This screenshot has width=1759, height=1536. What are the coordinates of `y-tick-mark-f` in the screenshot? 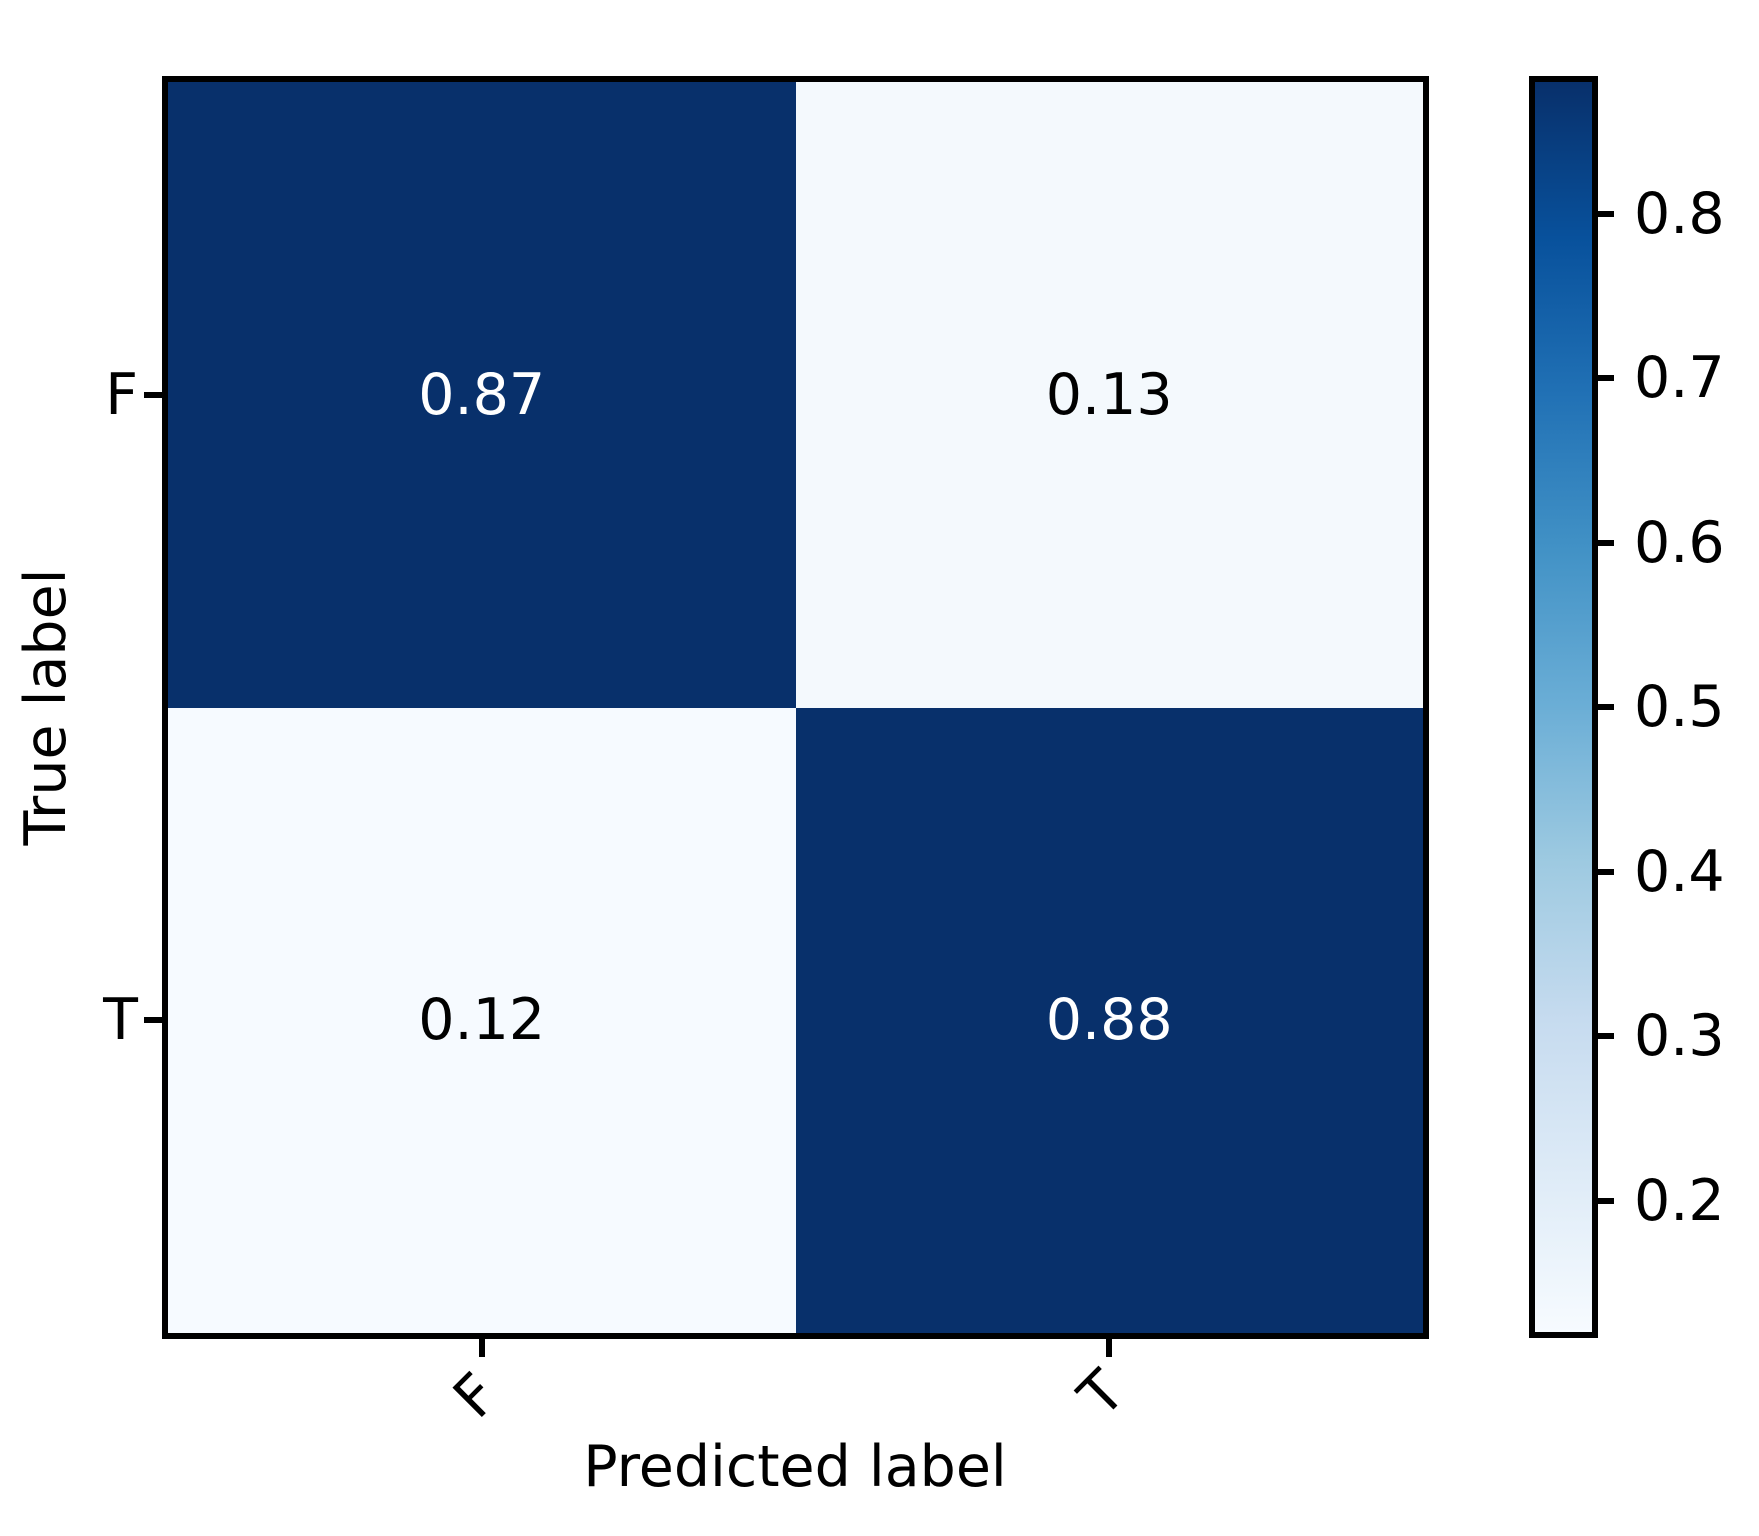 It's located at (153, 395).